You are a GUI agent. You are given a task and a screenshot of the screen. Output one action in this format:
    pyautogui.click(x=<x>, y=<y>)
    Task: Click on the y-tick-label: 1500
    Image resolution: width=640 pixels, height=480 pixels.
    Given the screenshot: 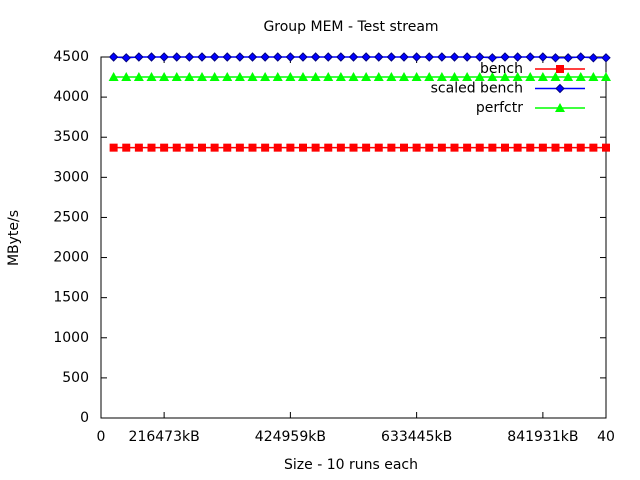 What is the action you would take?
    pyautogui.click(x=71, y=298)
    